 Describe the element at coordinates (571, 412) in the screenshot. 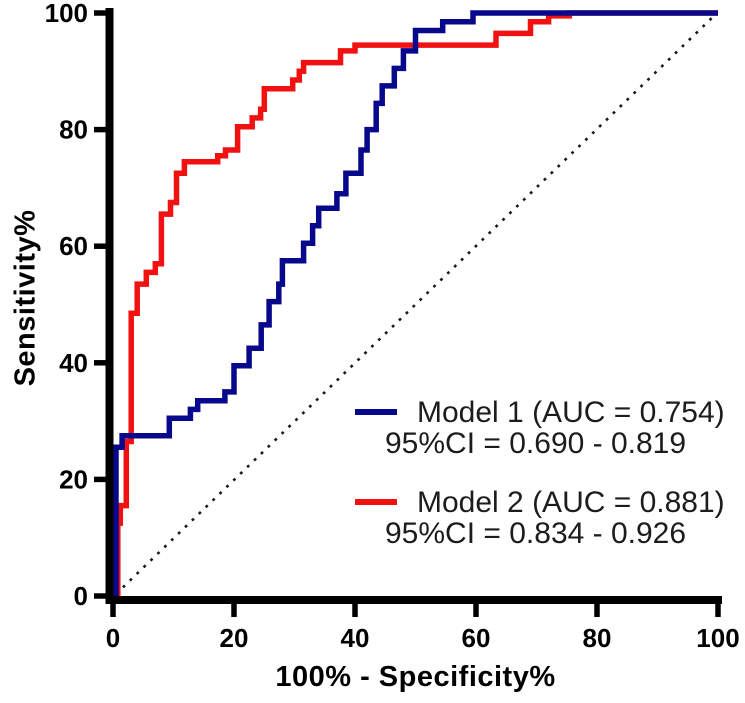

I see `model-1-label: Model 1 (AUC = 0.754)` at that location.